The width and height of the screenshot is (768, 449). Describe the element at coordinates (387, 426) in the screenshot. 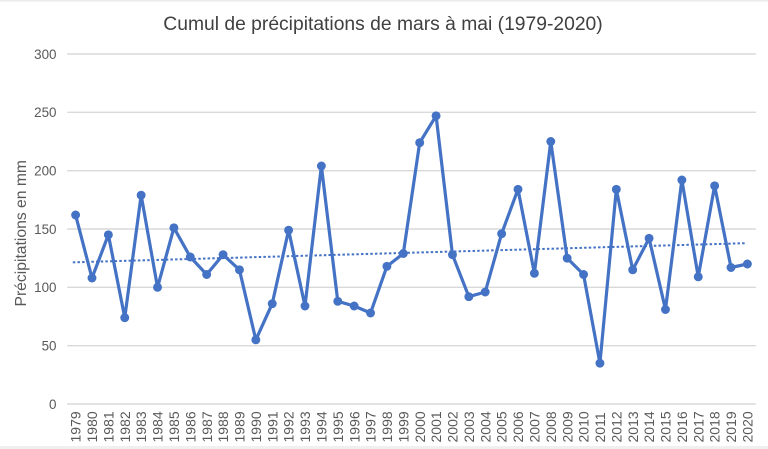

I see `svg-text: 1998` at that location.